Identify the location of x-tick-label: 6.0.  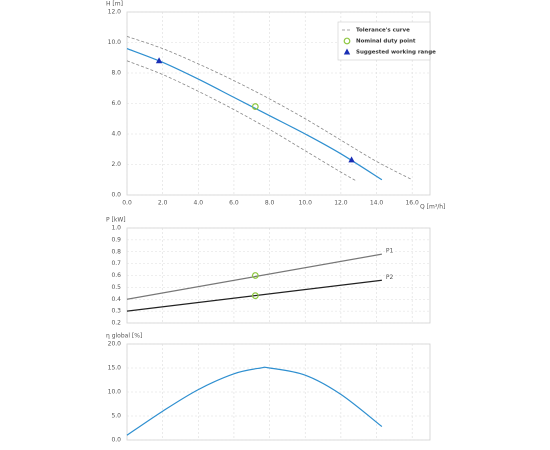
(234, 203).